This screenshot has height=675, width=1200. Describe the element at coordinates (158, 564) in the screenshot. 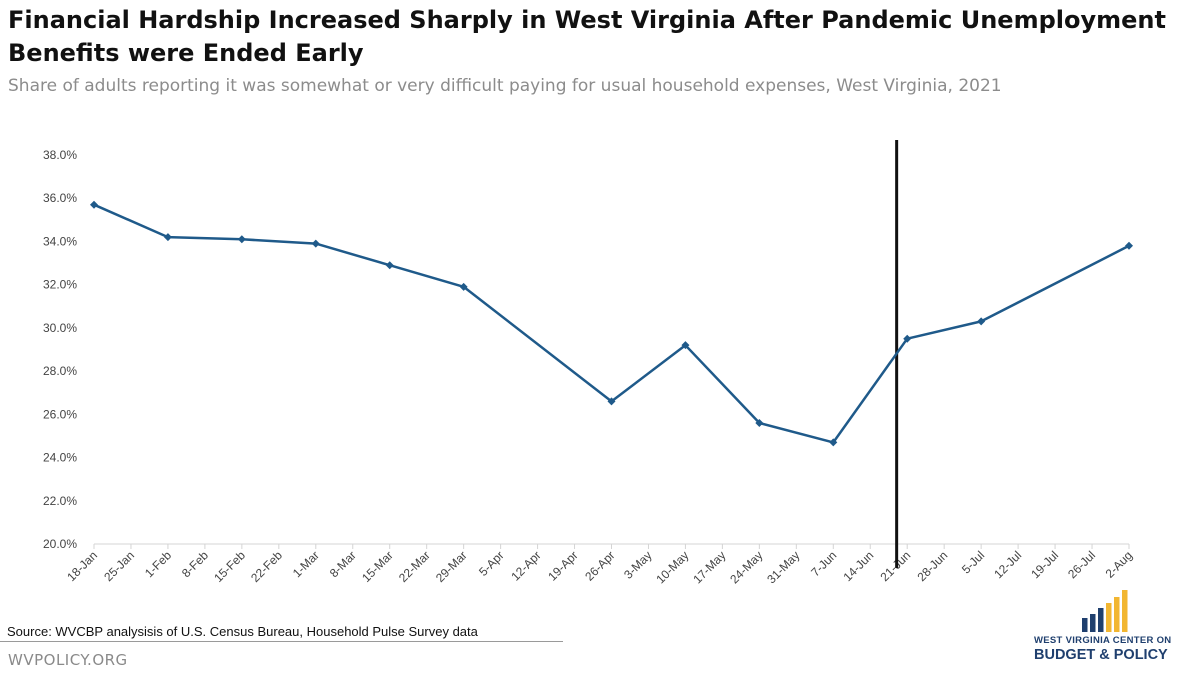

I see `x-tick-label: 1-Feb` at that location.